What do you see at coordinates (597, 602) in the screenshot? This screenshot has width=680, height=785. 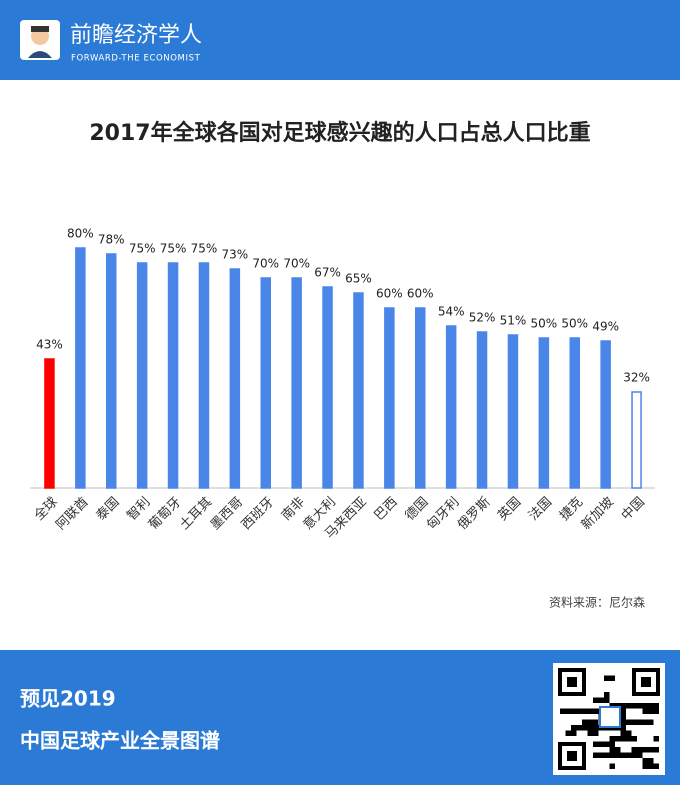 I see `source: 资料来源：尼尔森` at bounding box center [597, 602].